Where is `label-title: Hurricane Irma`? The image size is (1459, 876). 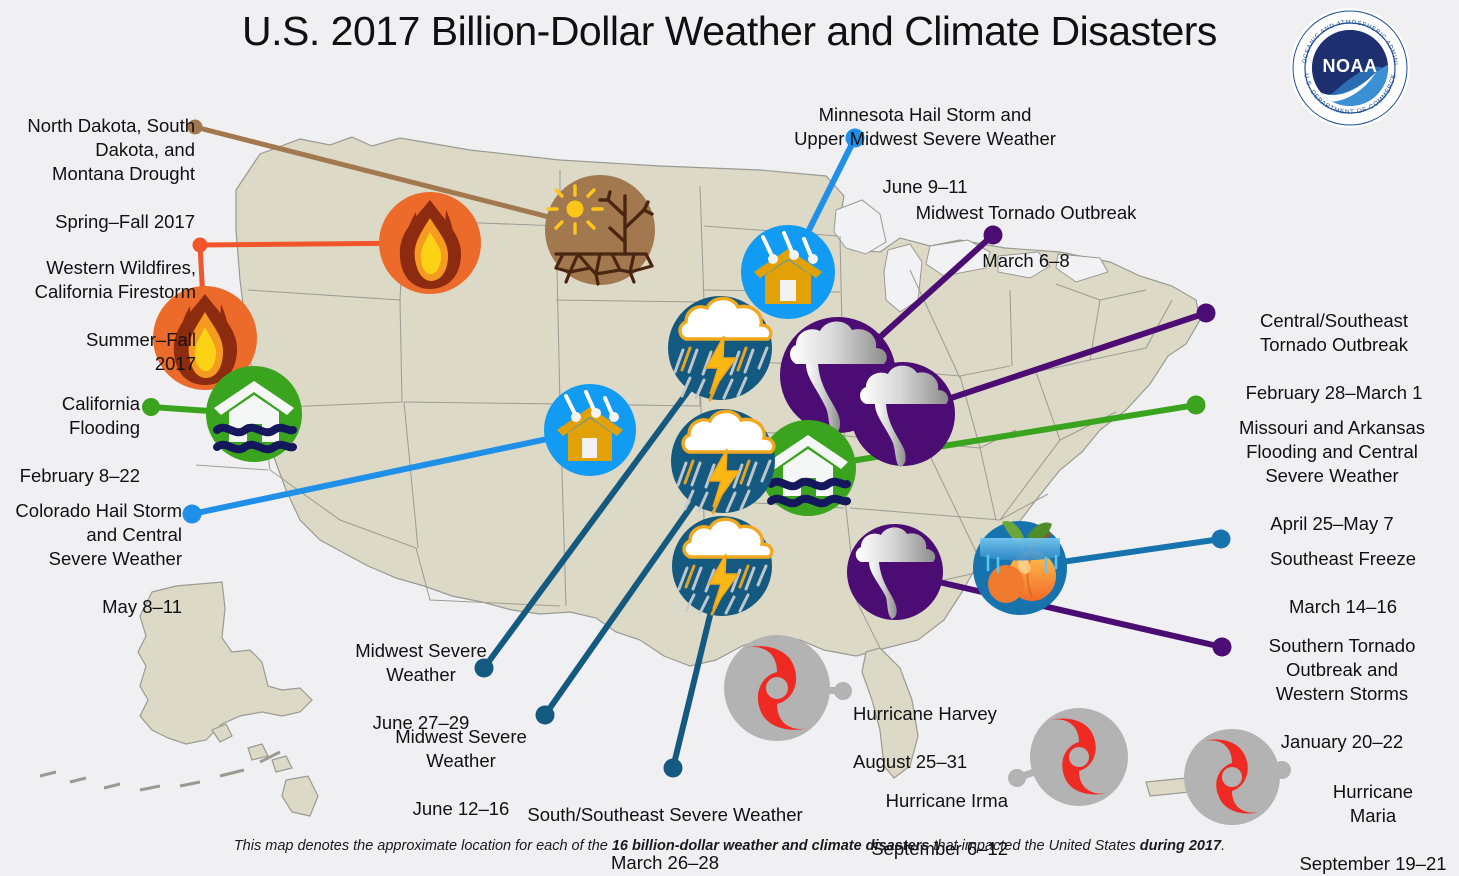
label-title: Hurricane Irma is located at coordinates (946, 800).